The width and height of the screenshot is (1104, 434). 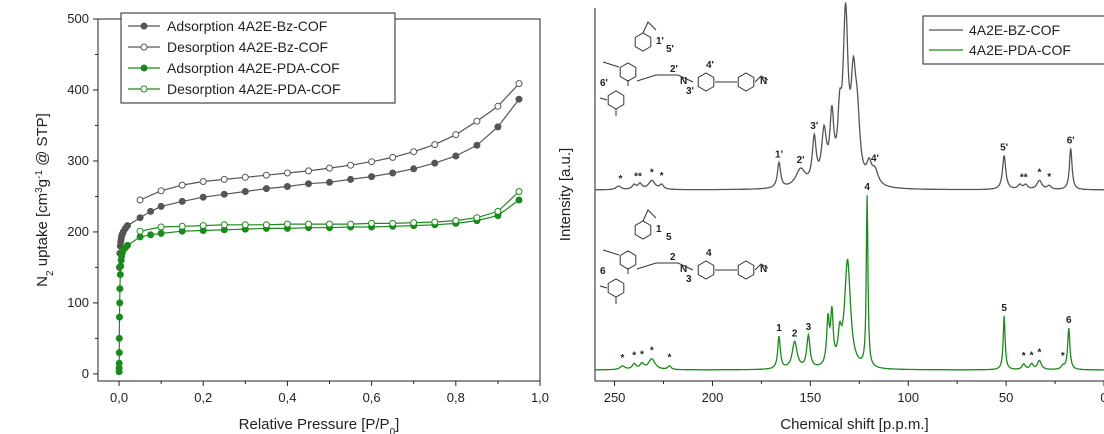 What do you see at coordinates (1004, 308) in the screenshot?
I see `peak-label: 5` at bounding box center [1004, 308].